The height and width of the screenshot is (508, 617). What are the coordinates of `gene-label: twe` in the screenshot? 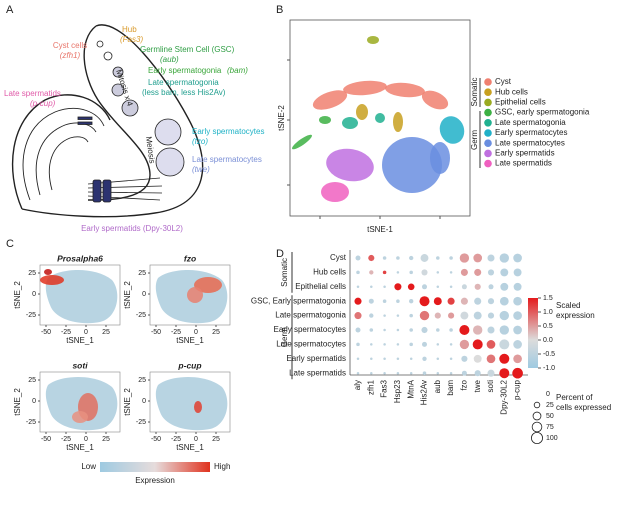 It's located at (477, 385).